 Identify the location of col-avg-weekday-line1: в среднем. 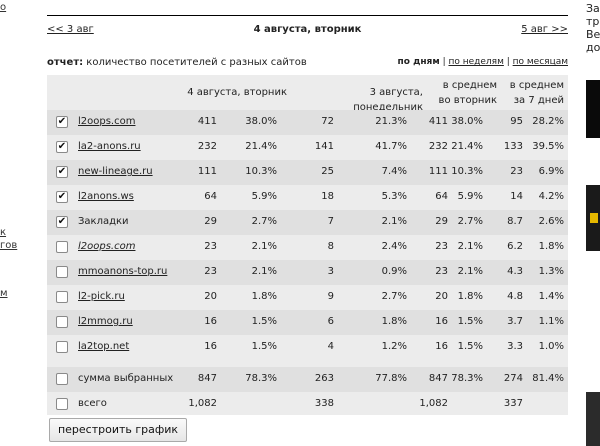
(469, 85).